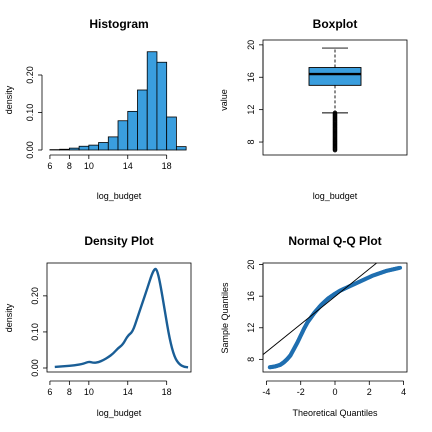 The image size is (432, 432). Describe the element at coordinates (301, 392) in the screenshot. I see `x-tick-label: -2` at that location.